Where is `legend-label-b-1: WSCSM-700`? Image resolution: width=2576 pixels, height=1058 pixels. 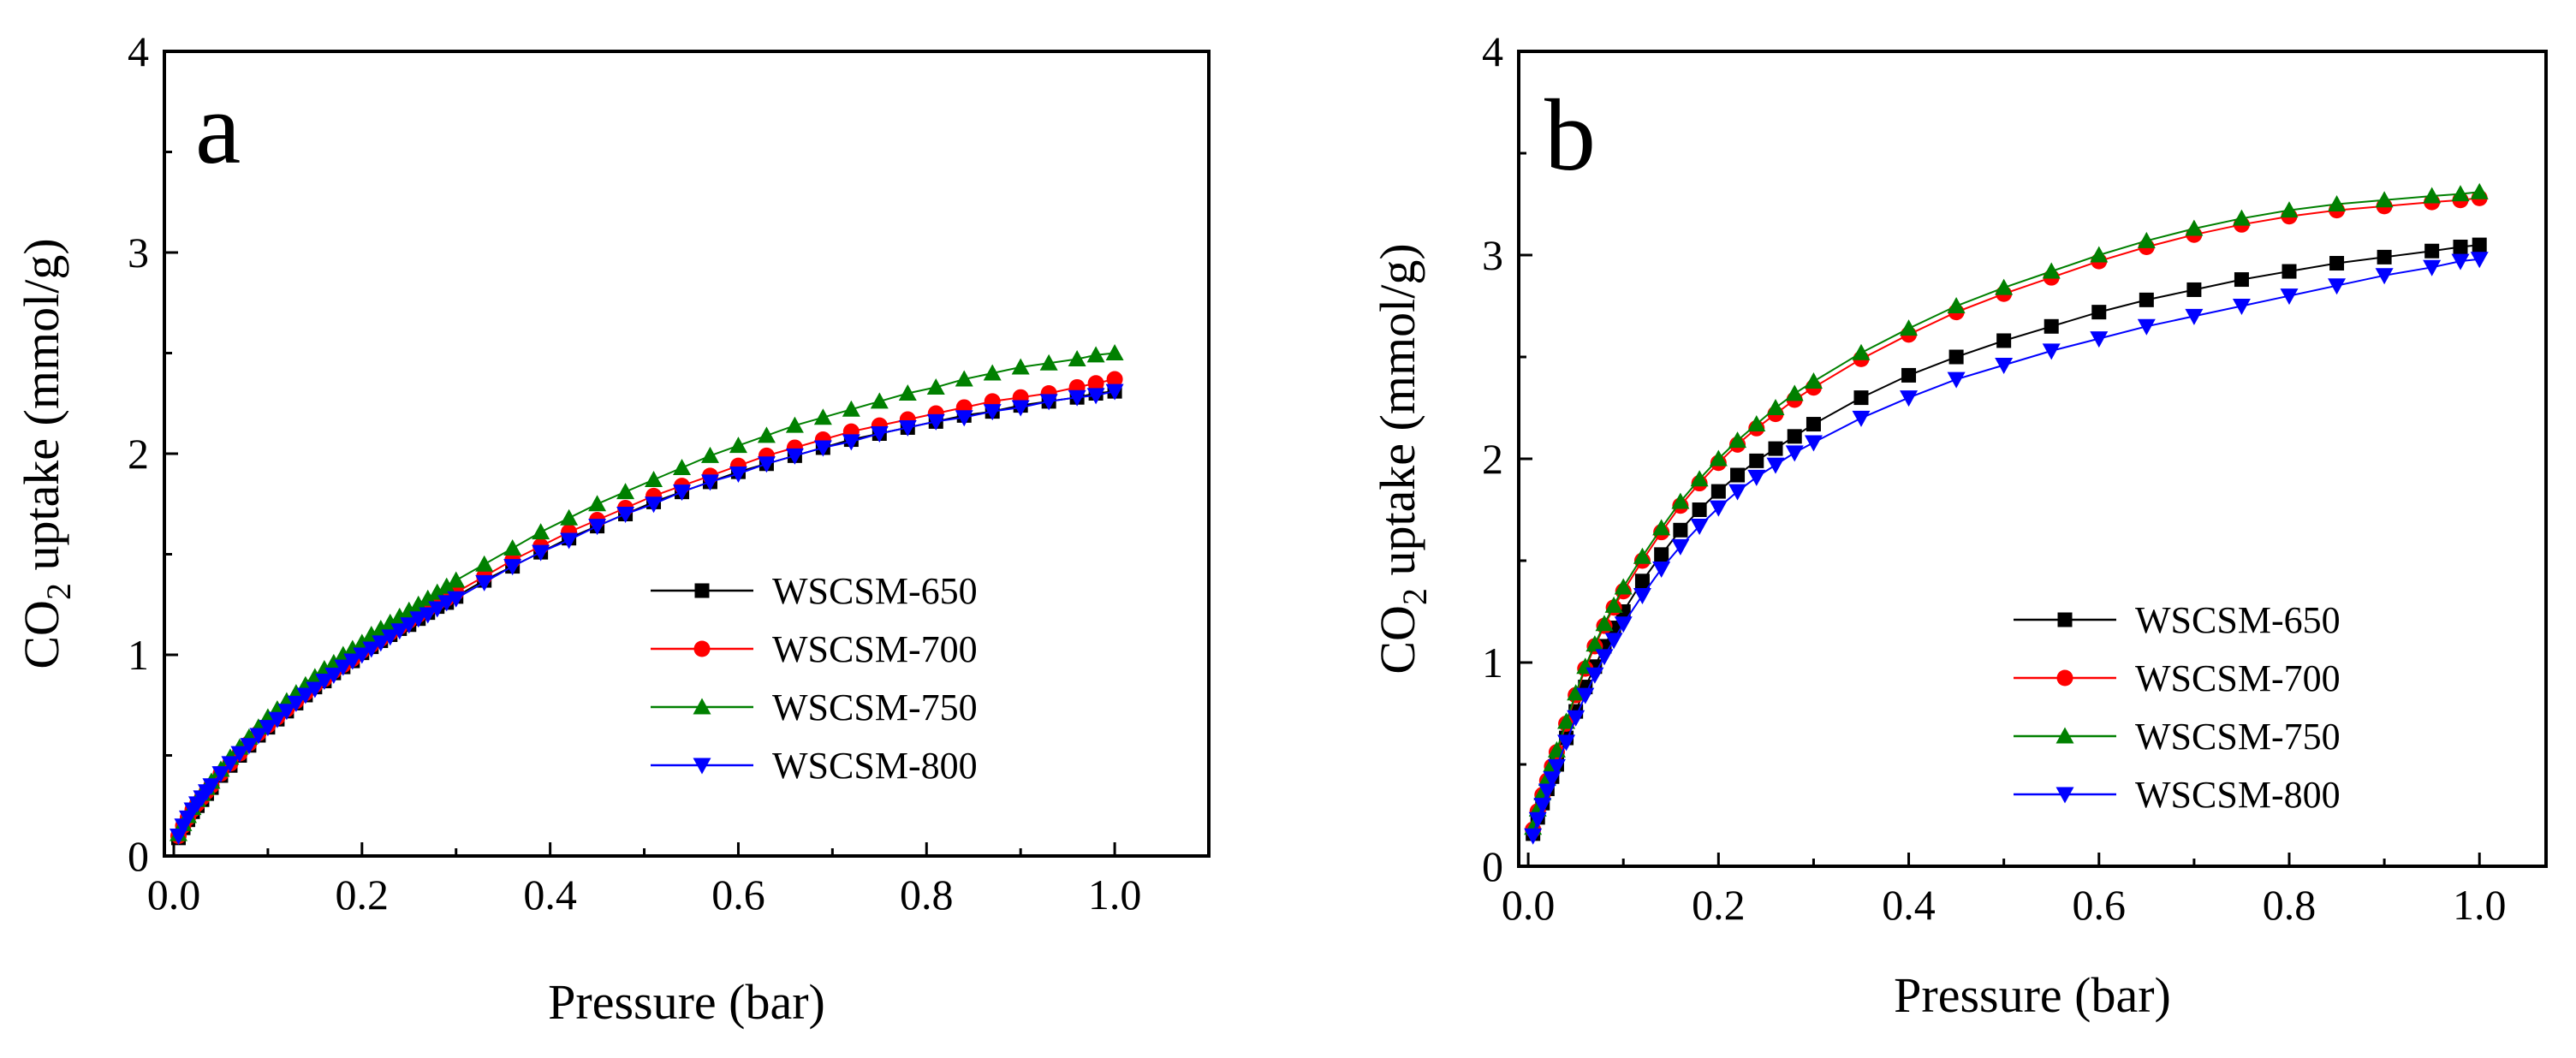 legend-label-b-1: WSCSM-700 is located at coordinates (2238, 678).